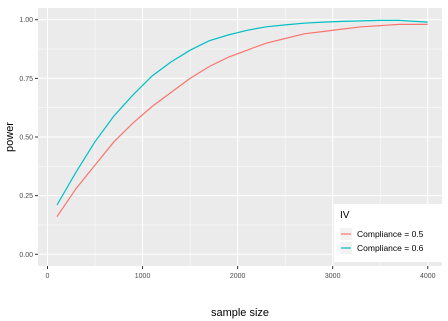 This screenshot has height=321, width=448. Describe the element at coordinates (26, 196) in the screenshot. I see `y-tick-label: 0.25` at that location.